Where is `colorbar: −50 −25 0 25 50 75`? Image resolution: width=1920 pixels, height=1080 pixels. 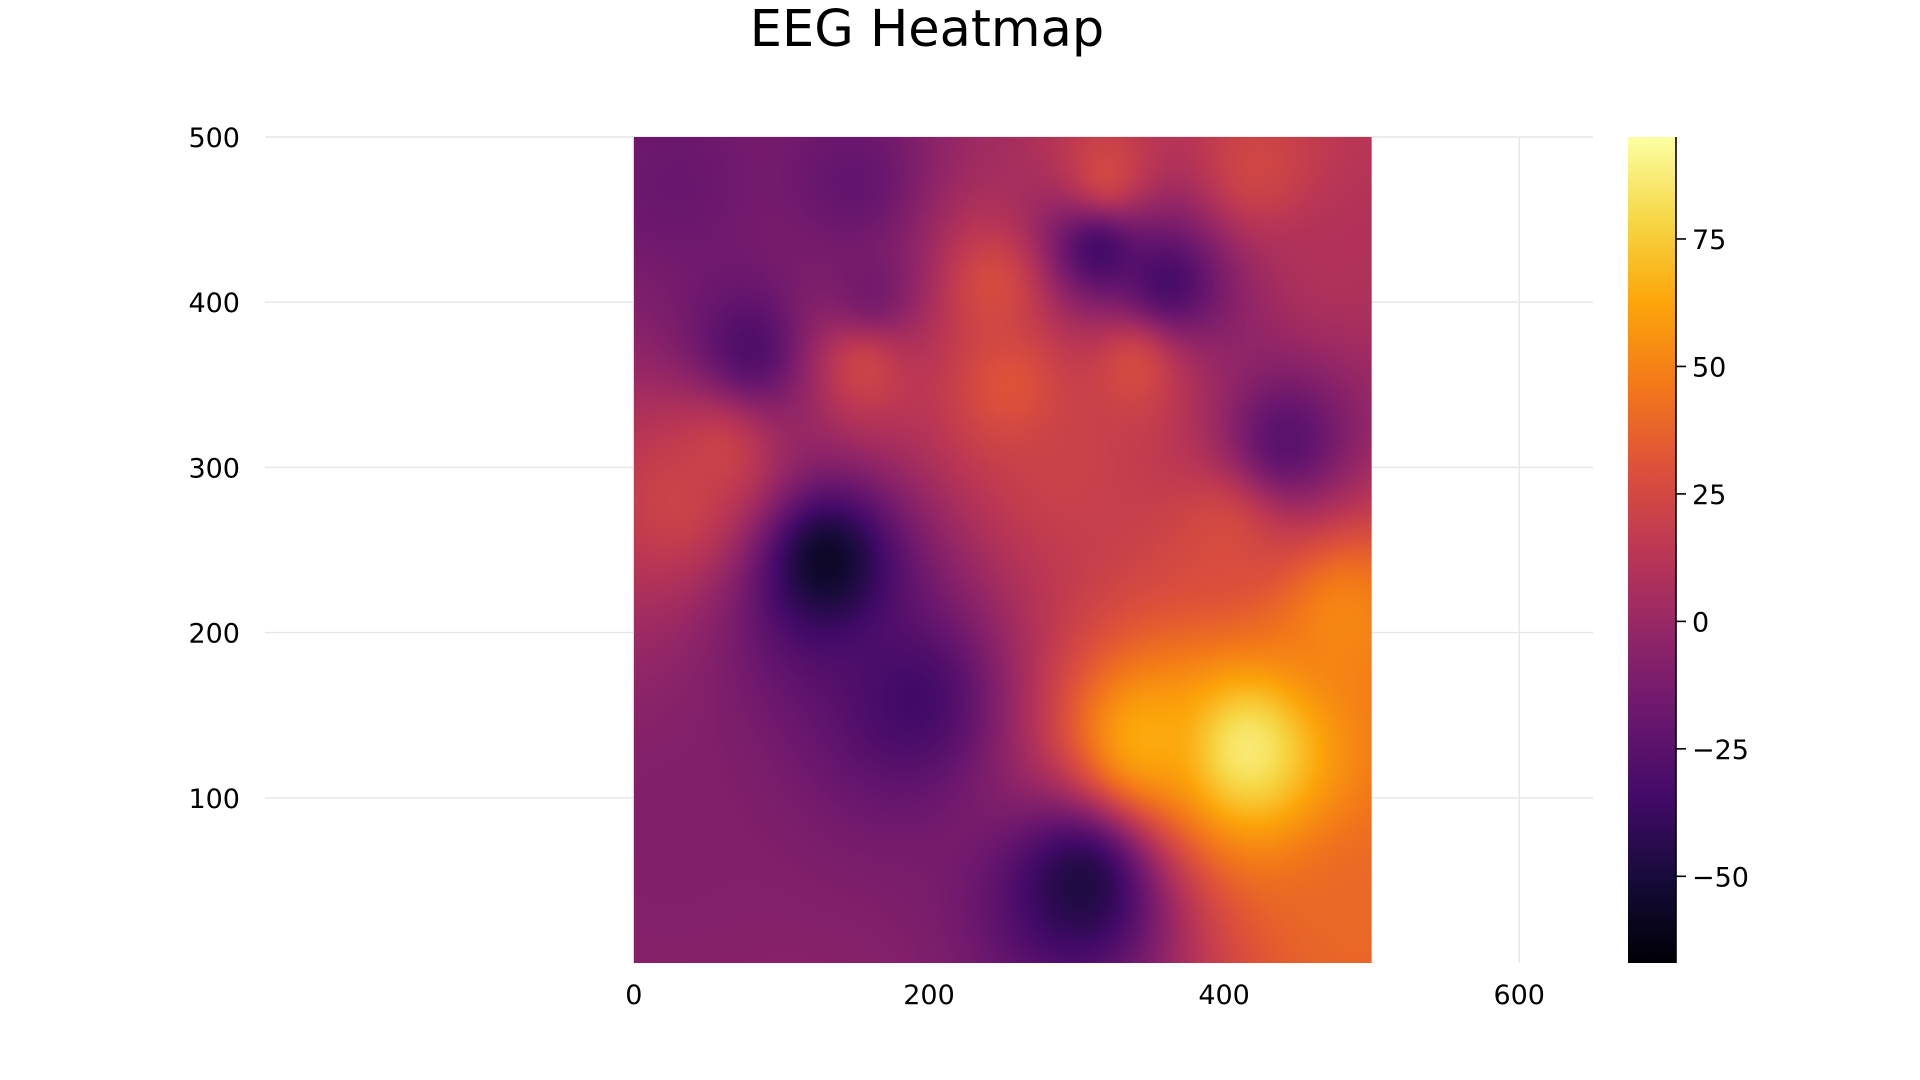
colorbar: −50 −25 0 25 50 75 is located at coordinates (1688, 550).